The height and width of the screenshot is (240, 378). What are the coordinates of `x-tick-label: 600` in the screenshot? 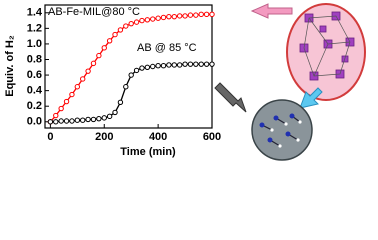 It's located at (212, 137).